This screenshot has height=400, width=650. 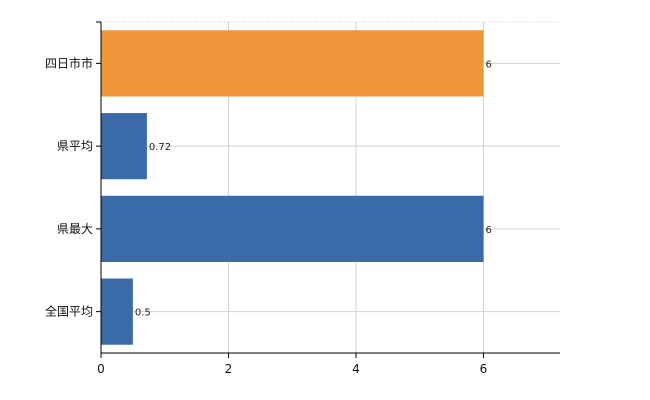 What do you see at coordinates (75, 146) in the screenshot?
I see `y-category-label: 県平均` at bounding box center [75, 146].